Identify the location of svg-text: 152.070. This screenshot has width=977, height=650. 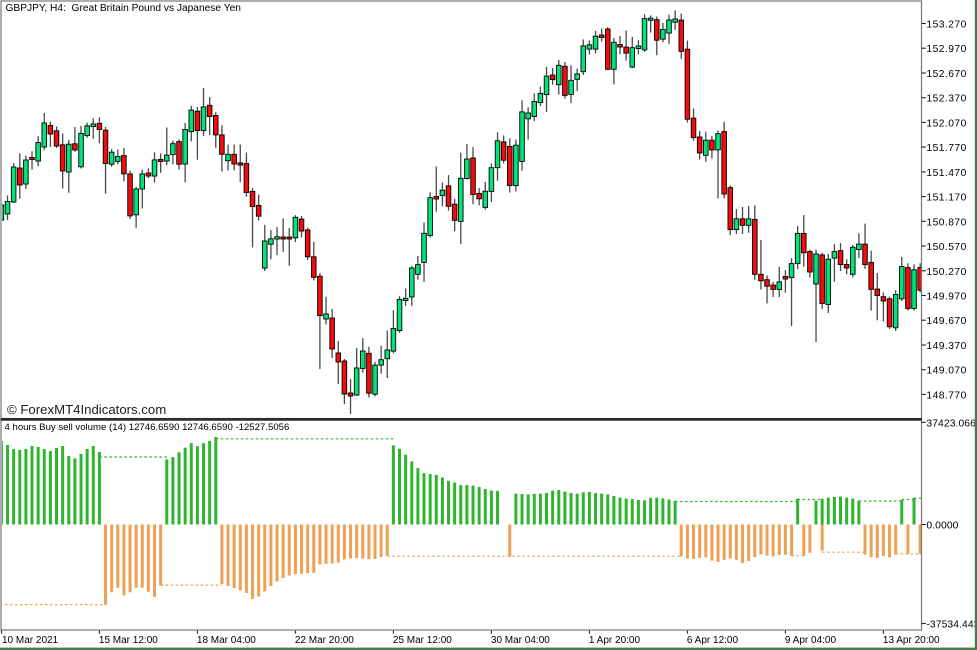
(946, 123).